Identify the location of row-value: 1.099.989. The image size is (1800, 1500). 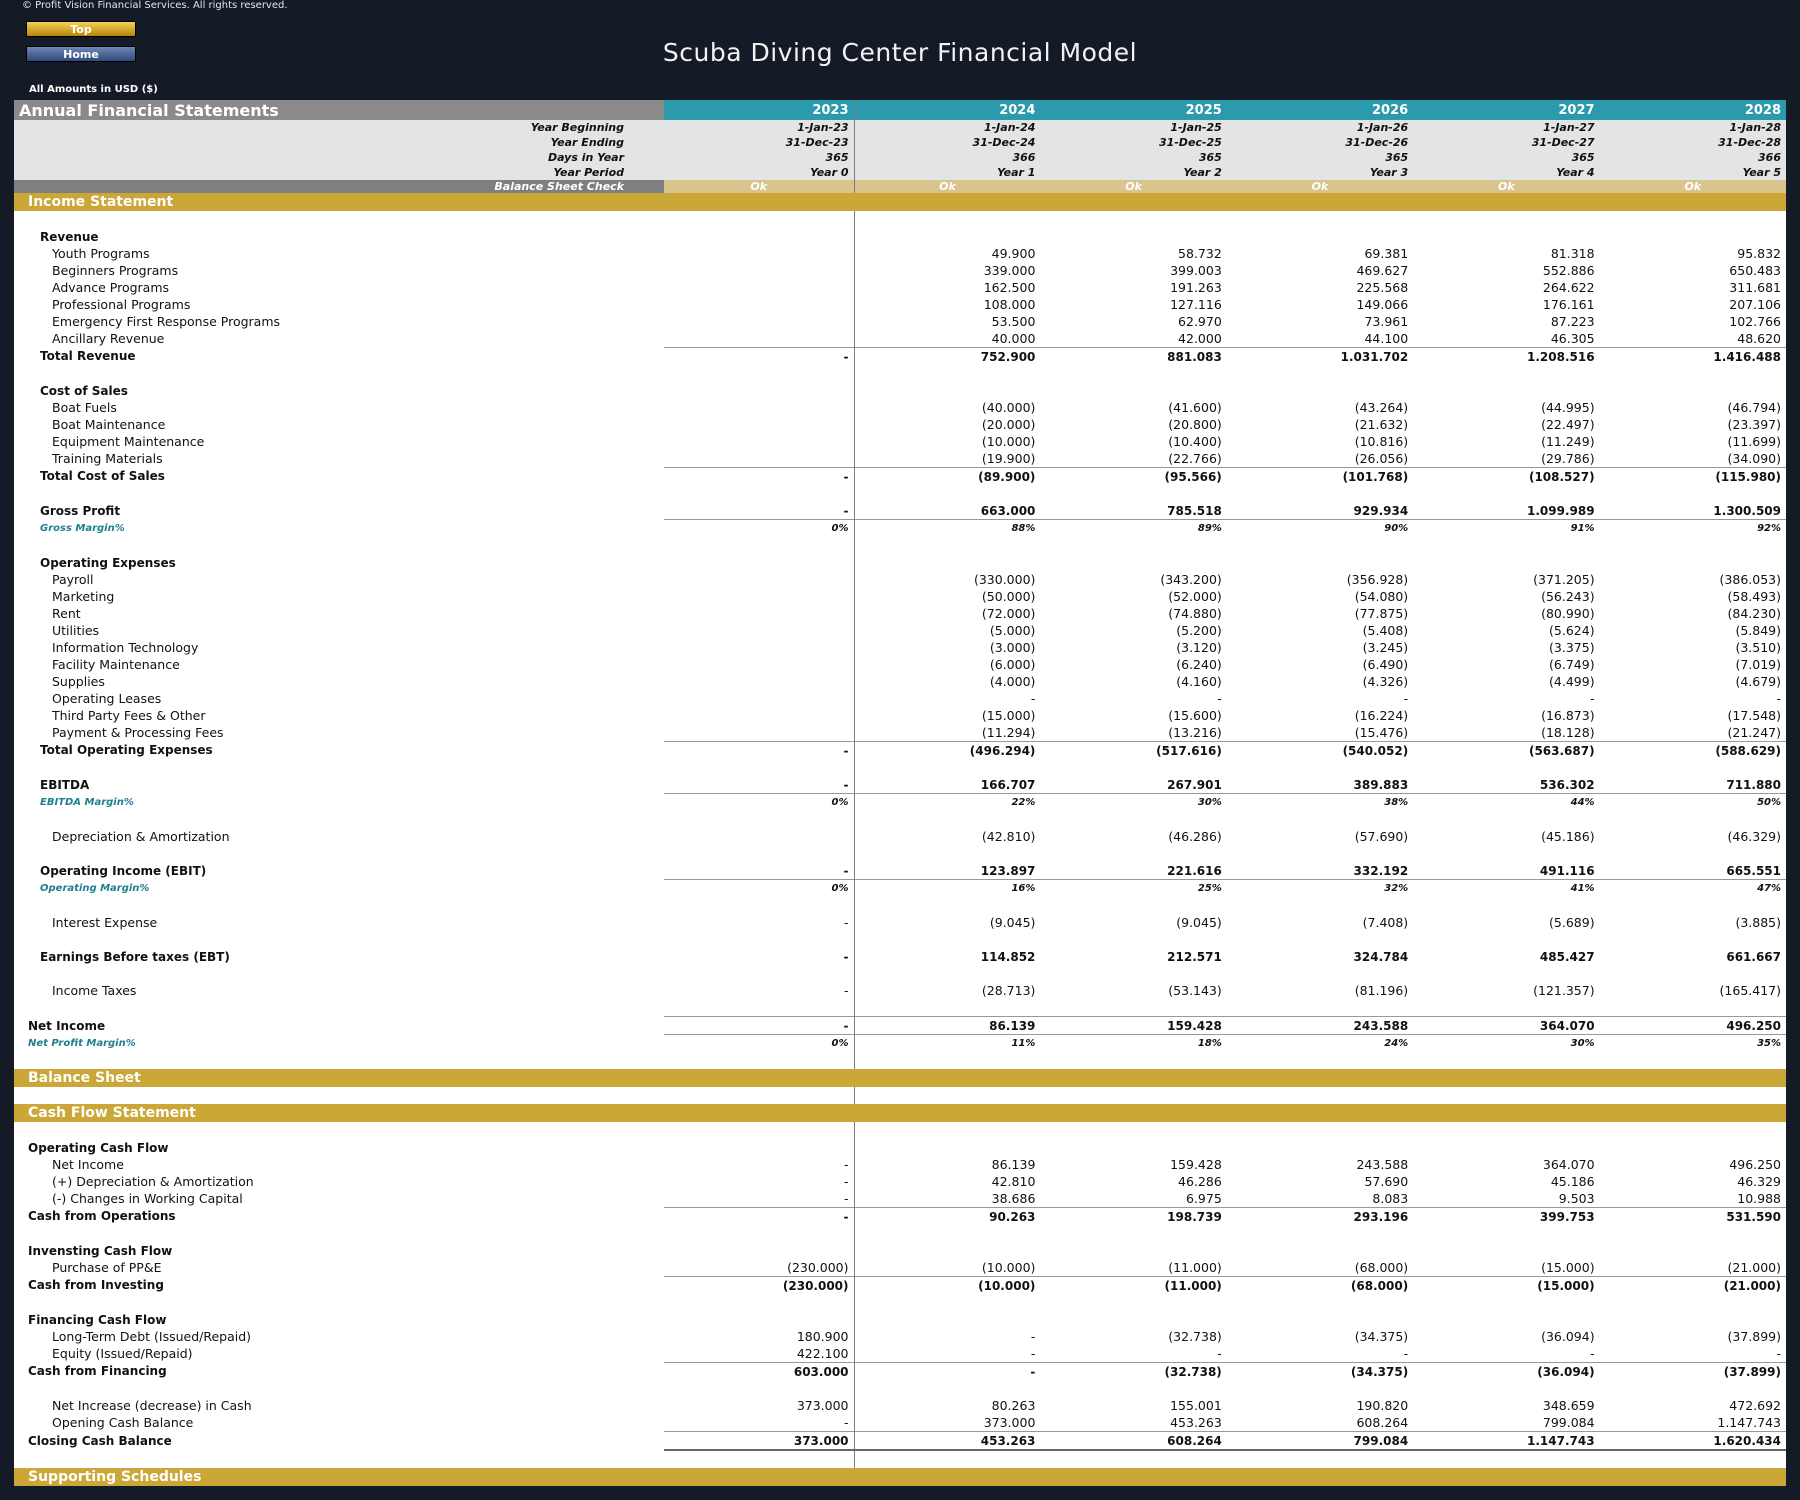
(1506, 511).